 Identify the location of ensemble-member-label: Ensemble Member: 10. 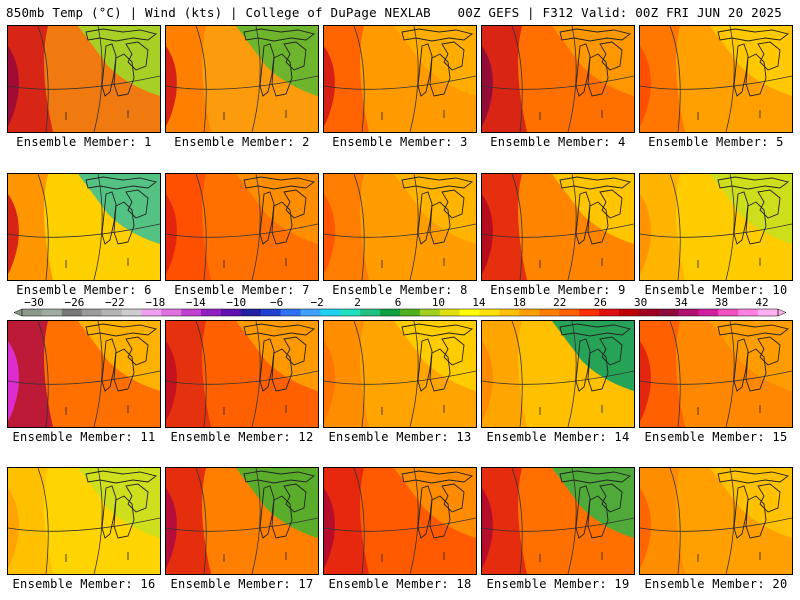
(716, 290).